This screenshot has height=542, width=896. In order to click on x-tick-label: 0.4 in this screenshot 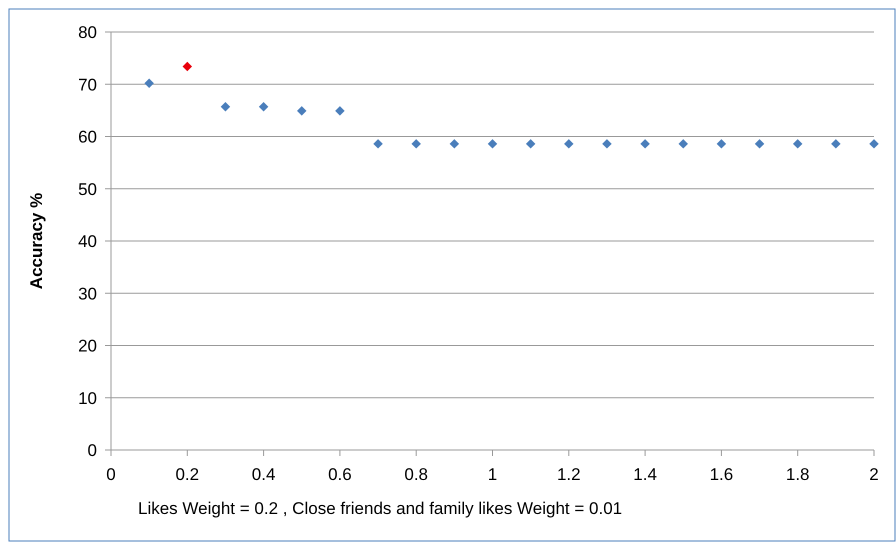, I will do `click(264, 474)`.